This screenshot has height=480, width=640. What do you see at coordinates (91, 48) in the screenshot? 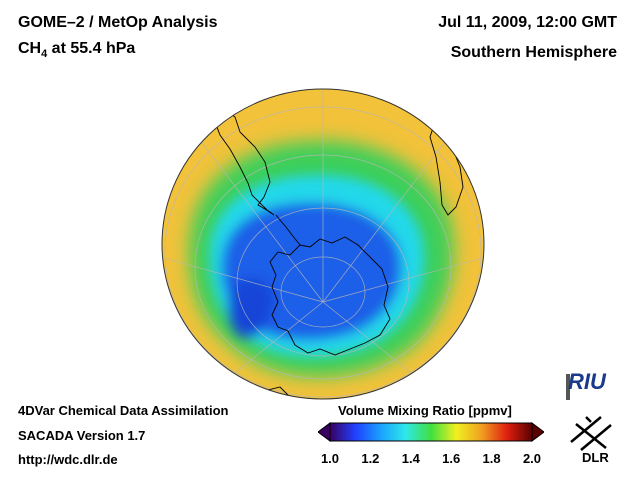
I see `pressure-level: at 55.4 hPa` at bounding box center [91, 48].